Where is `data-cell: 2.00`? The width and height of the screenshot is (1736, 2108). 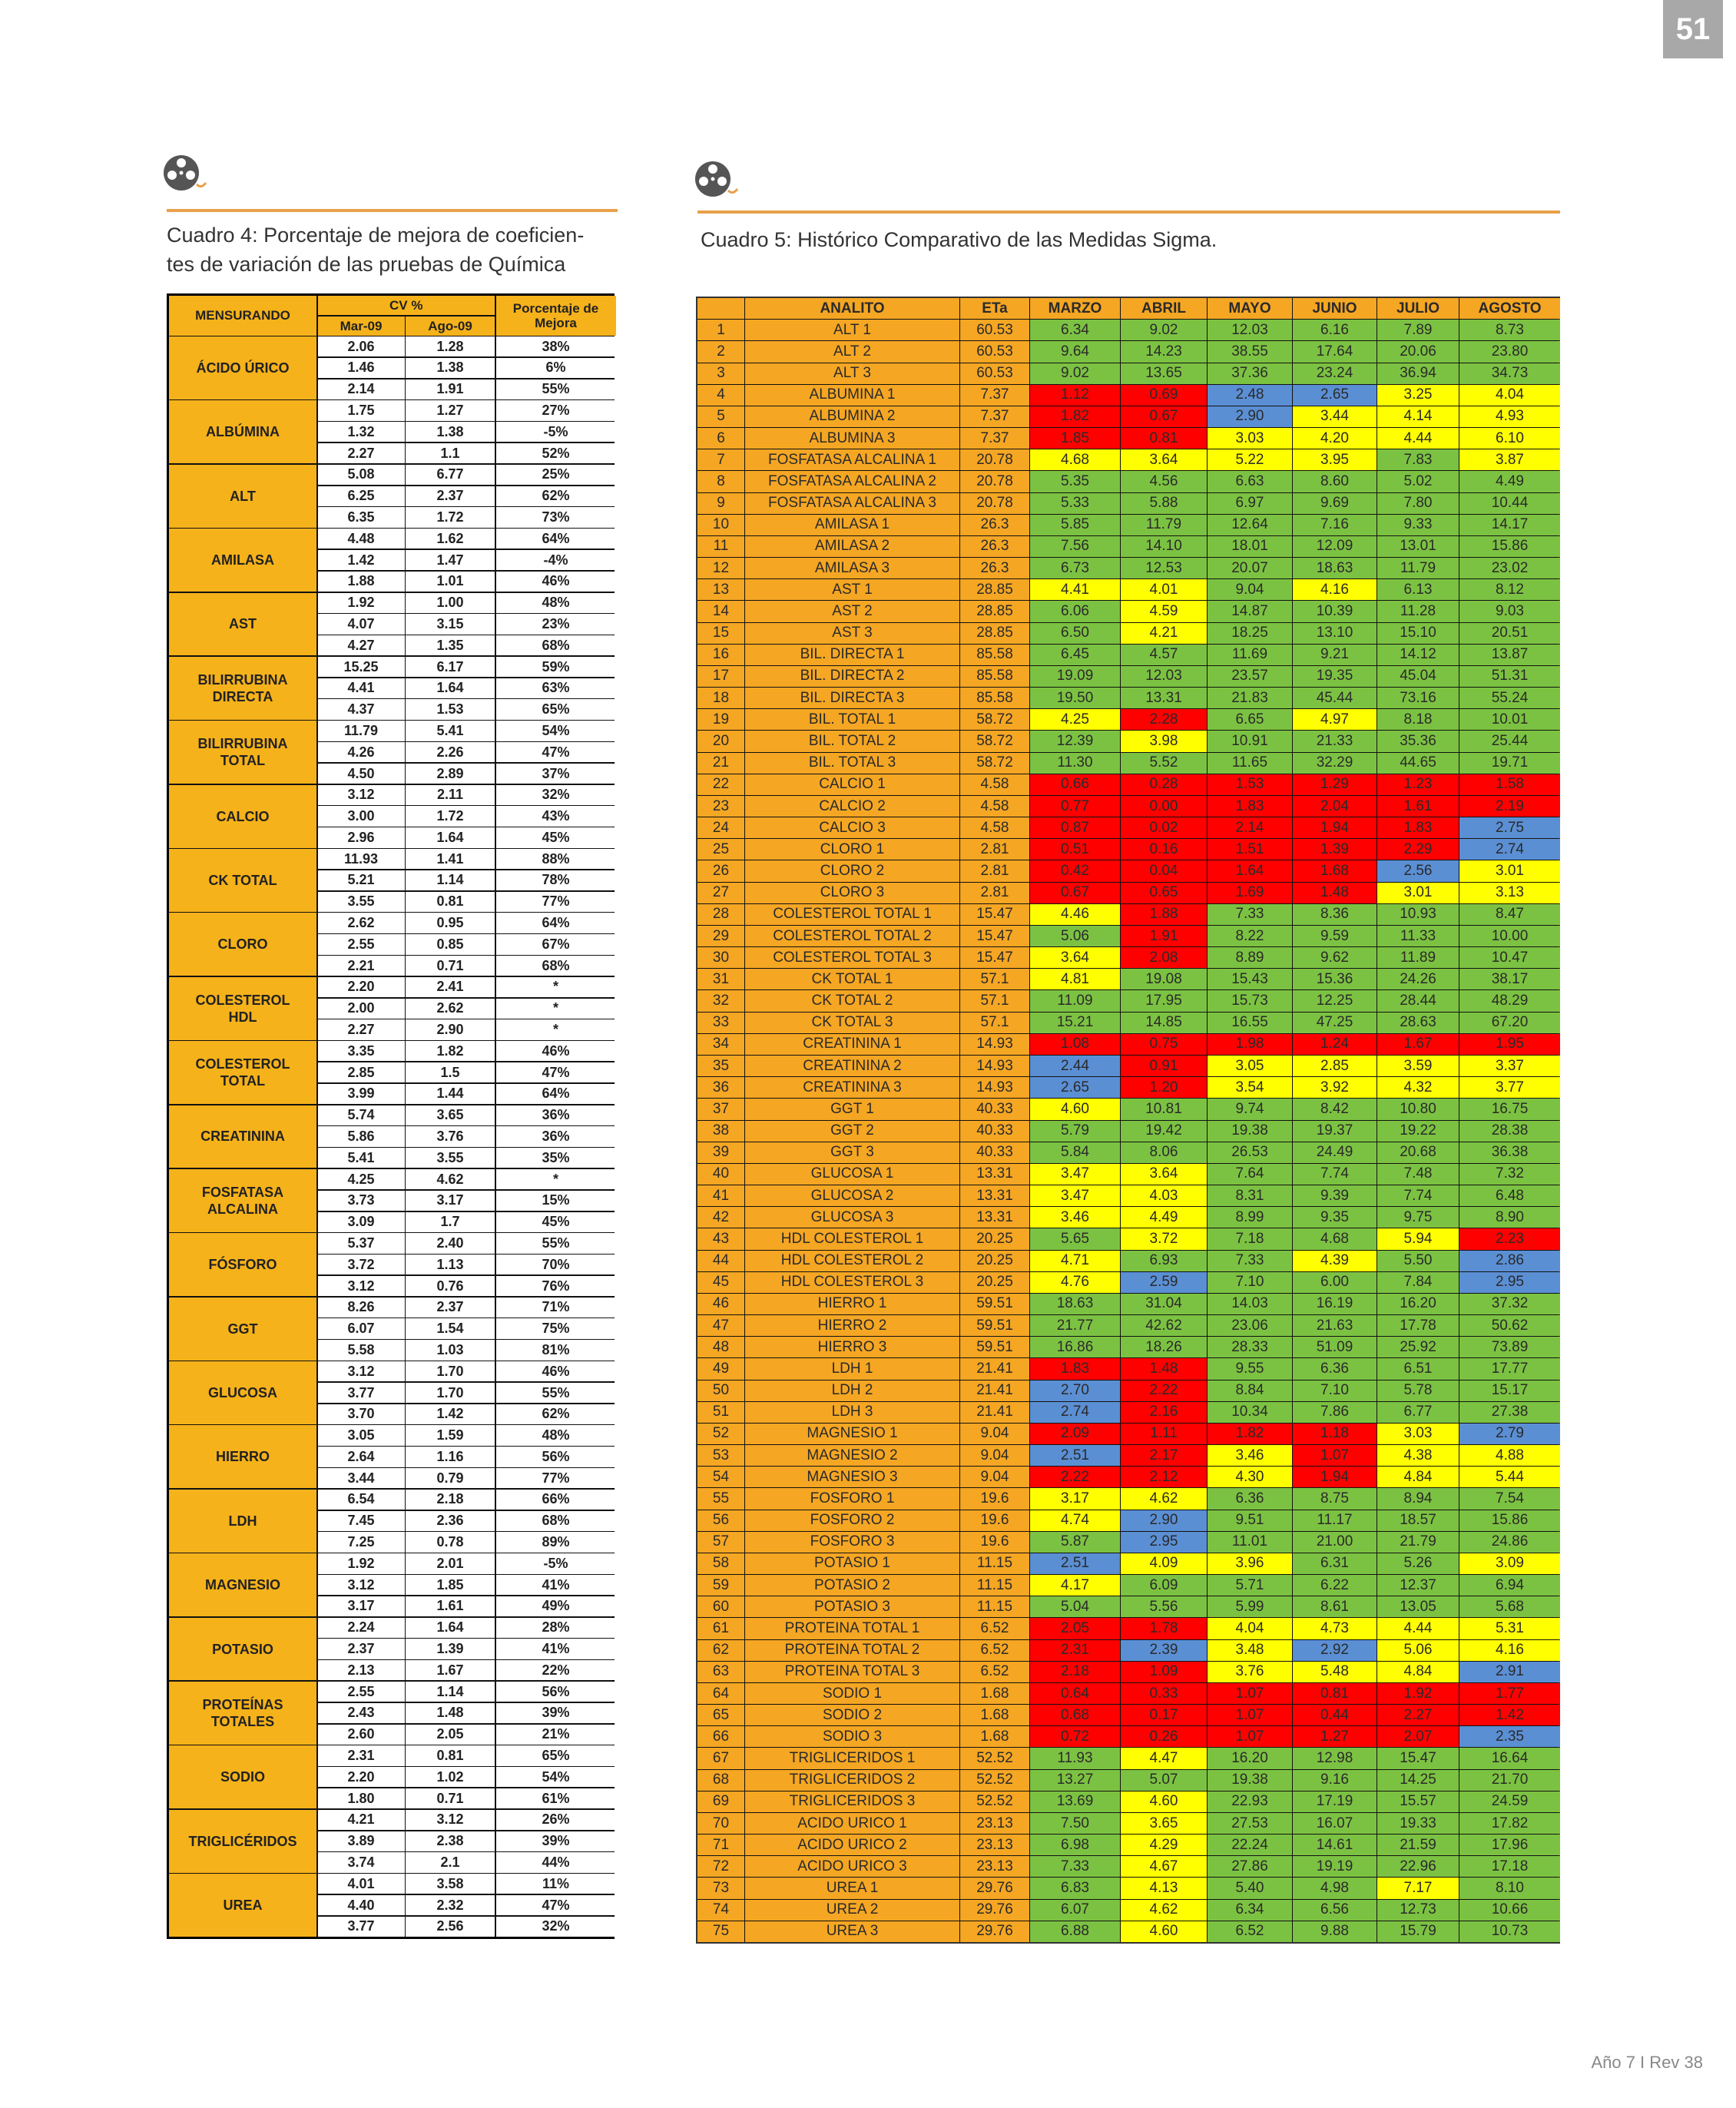
data-cell: 2.00 is located at coordinates (361, 1008).